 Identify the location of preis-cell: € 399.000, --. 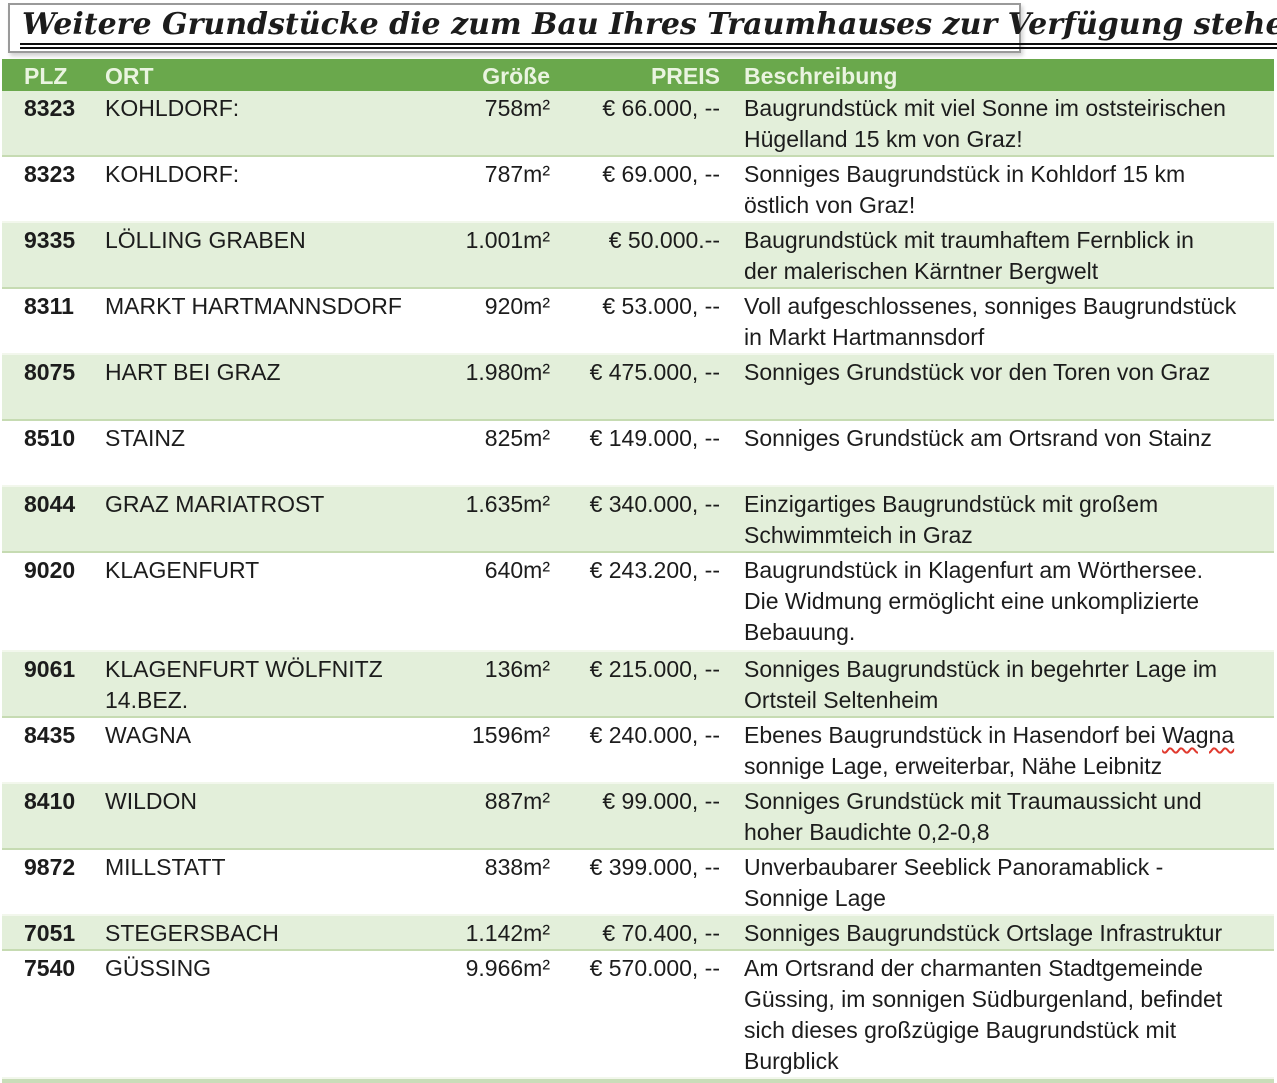
(654, 867).